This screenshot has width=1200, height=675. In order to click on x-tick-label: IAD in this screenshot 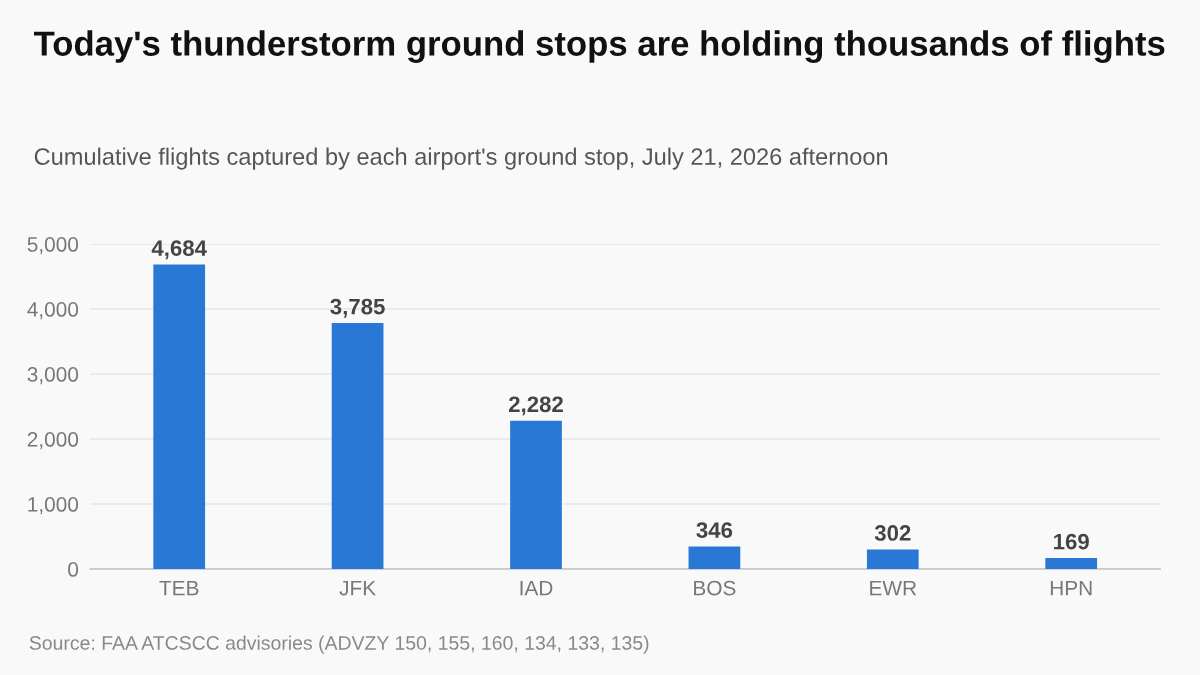, I will do `click(536, 588)`.